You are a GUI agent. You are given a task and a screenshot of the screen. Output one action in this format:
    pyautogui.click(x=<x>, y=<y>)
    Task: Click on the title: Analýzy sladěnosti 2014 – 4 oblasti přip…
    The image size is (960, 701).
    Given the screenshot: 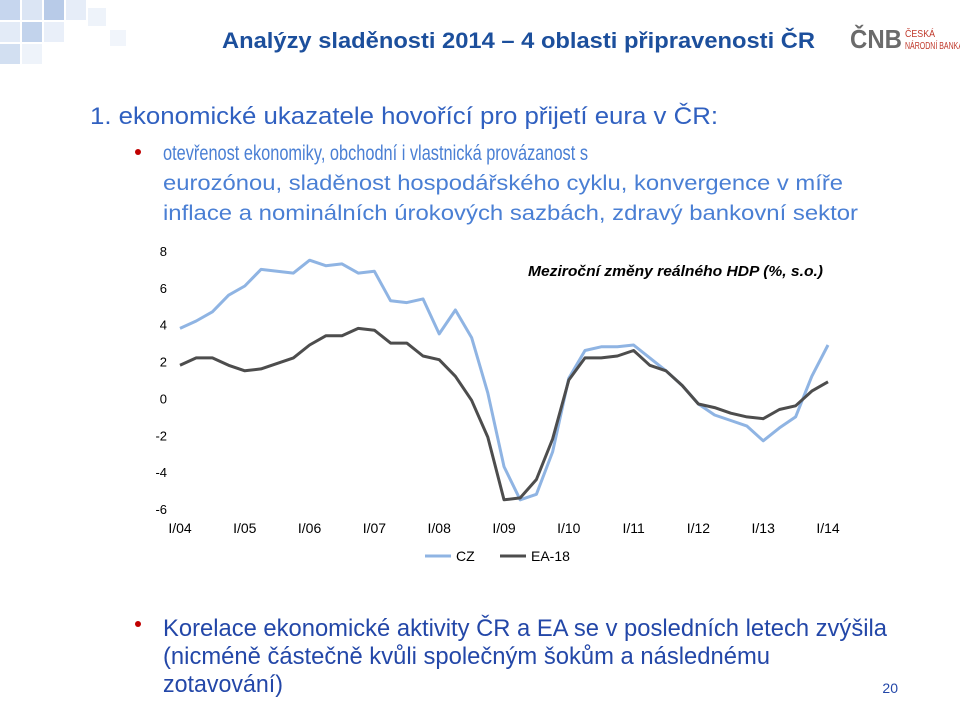 What is the action you would take?
    pyautogui.click(x=518, y=40)
    